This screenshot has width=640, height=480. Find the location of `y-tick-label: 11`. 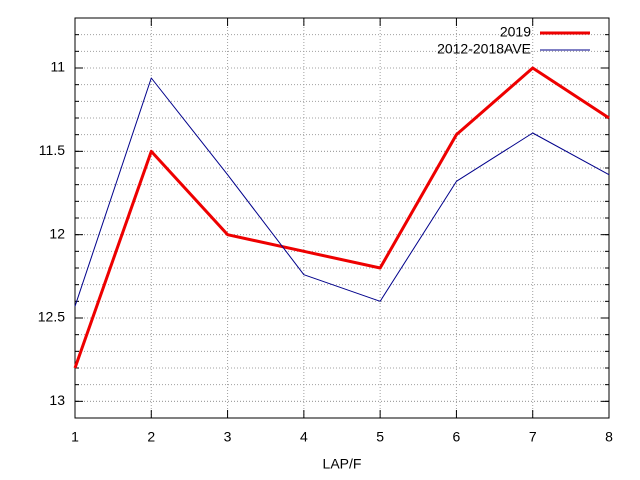

y-tick-label: 11 is located at coordinates (57, 67).